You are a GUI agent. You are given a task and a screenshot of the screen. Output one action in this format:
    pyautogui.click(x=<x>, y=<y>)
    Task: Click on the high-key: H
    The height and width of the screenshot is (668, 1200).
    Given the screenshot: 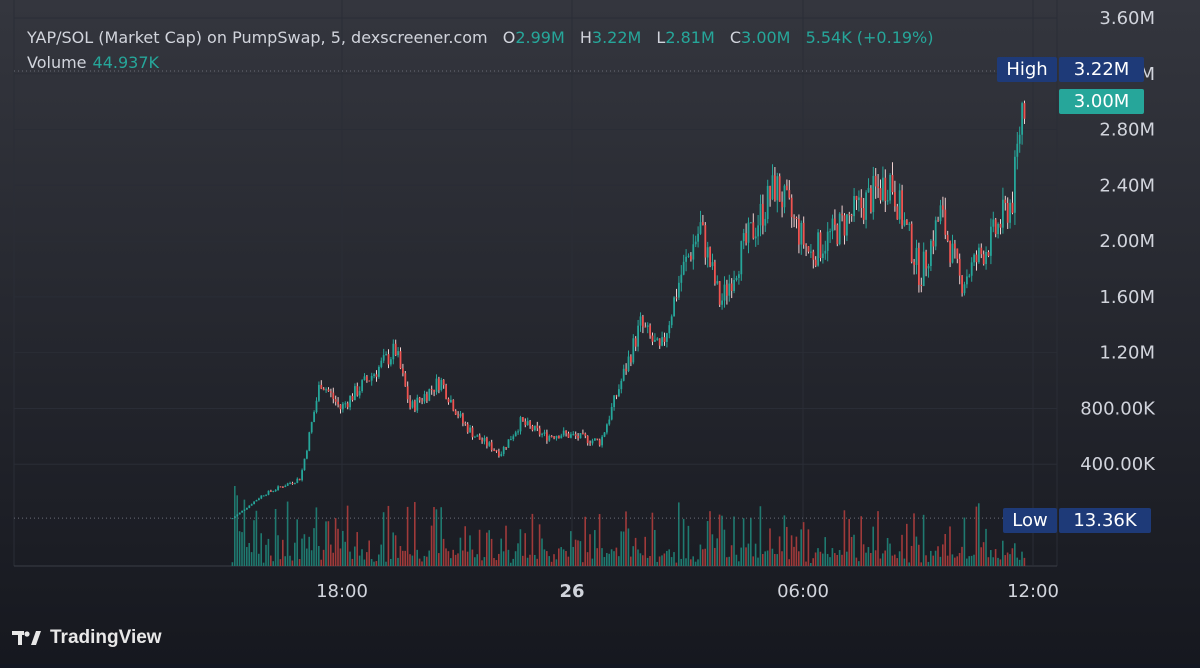 What is the action you would take?
    pyautogui.click(x=585, y=37)
    